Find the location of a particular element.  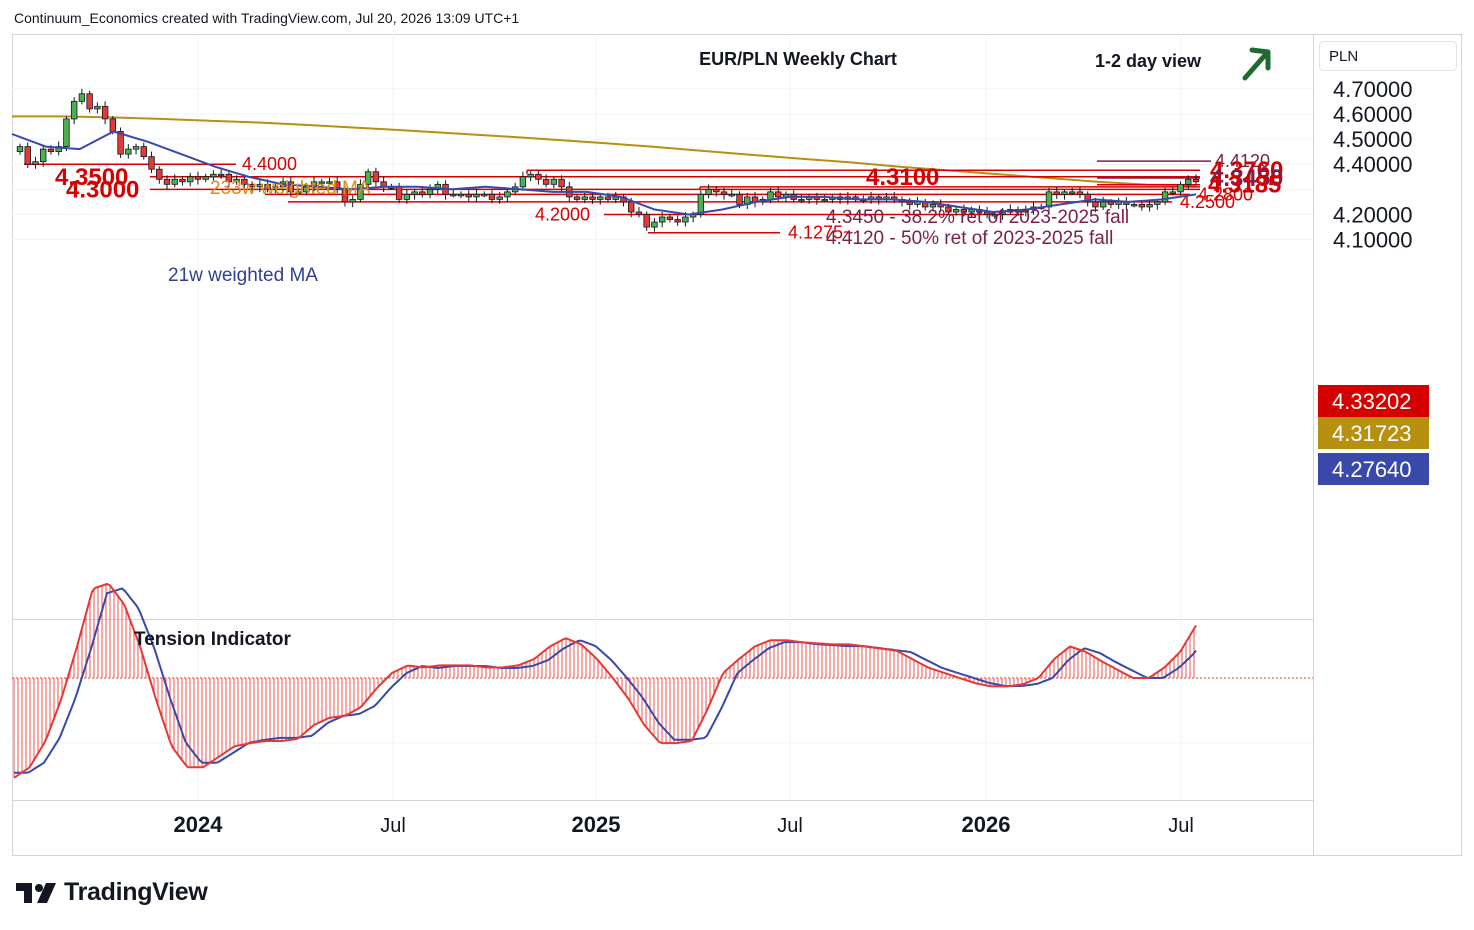

price-tick-label: 4.20000 is located at coordinates (1373, 215).